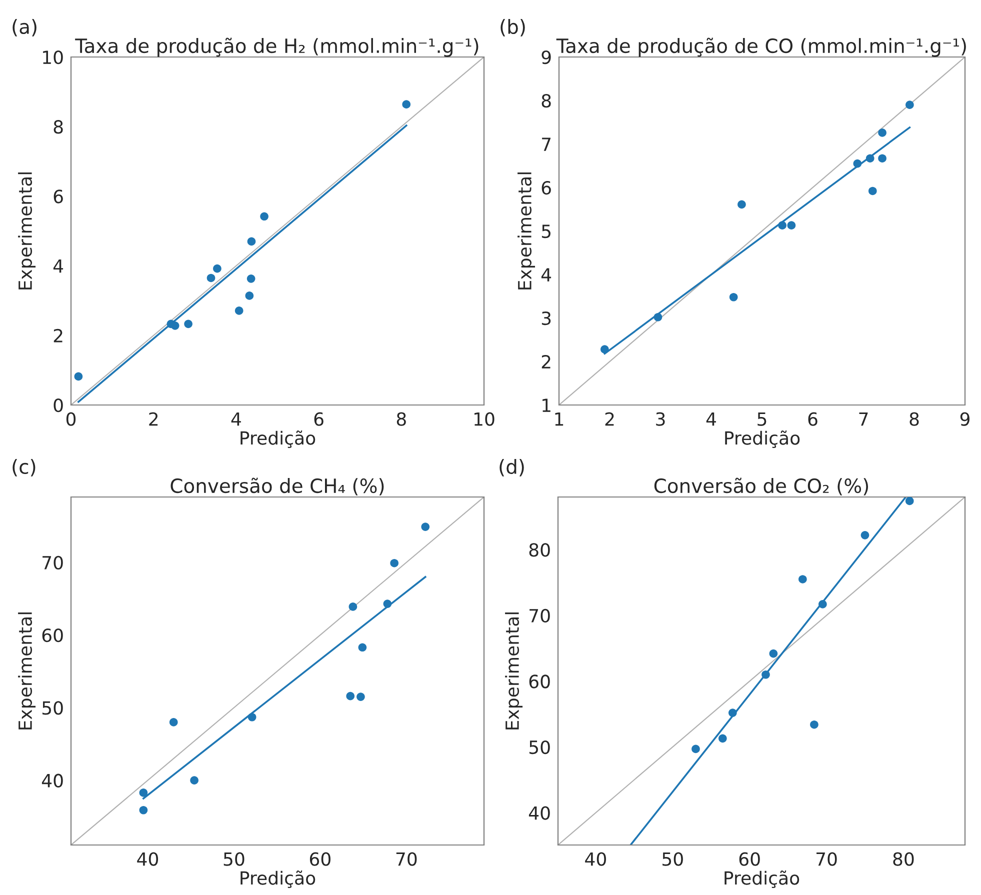 The image size is (981, 895). Describe the element at coordinates (484, 419) in the screenshot. I see `x-tick-label: 10` at that location.